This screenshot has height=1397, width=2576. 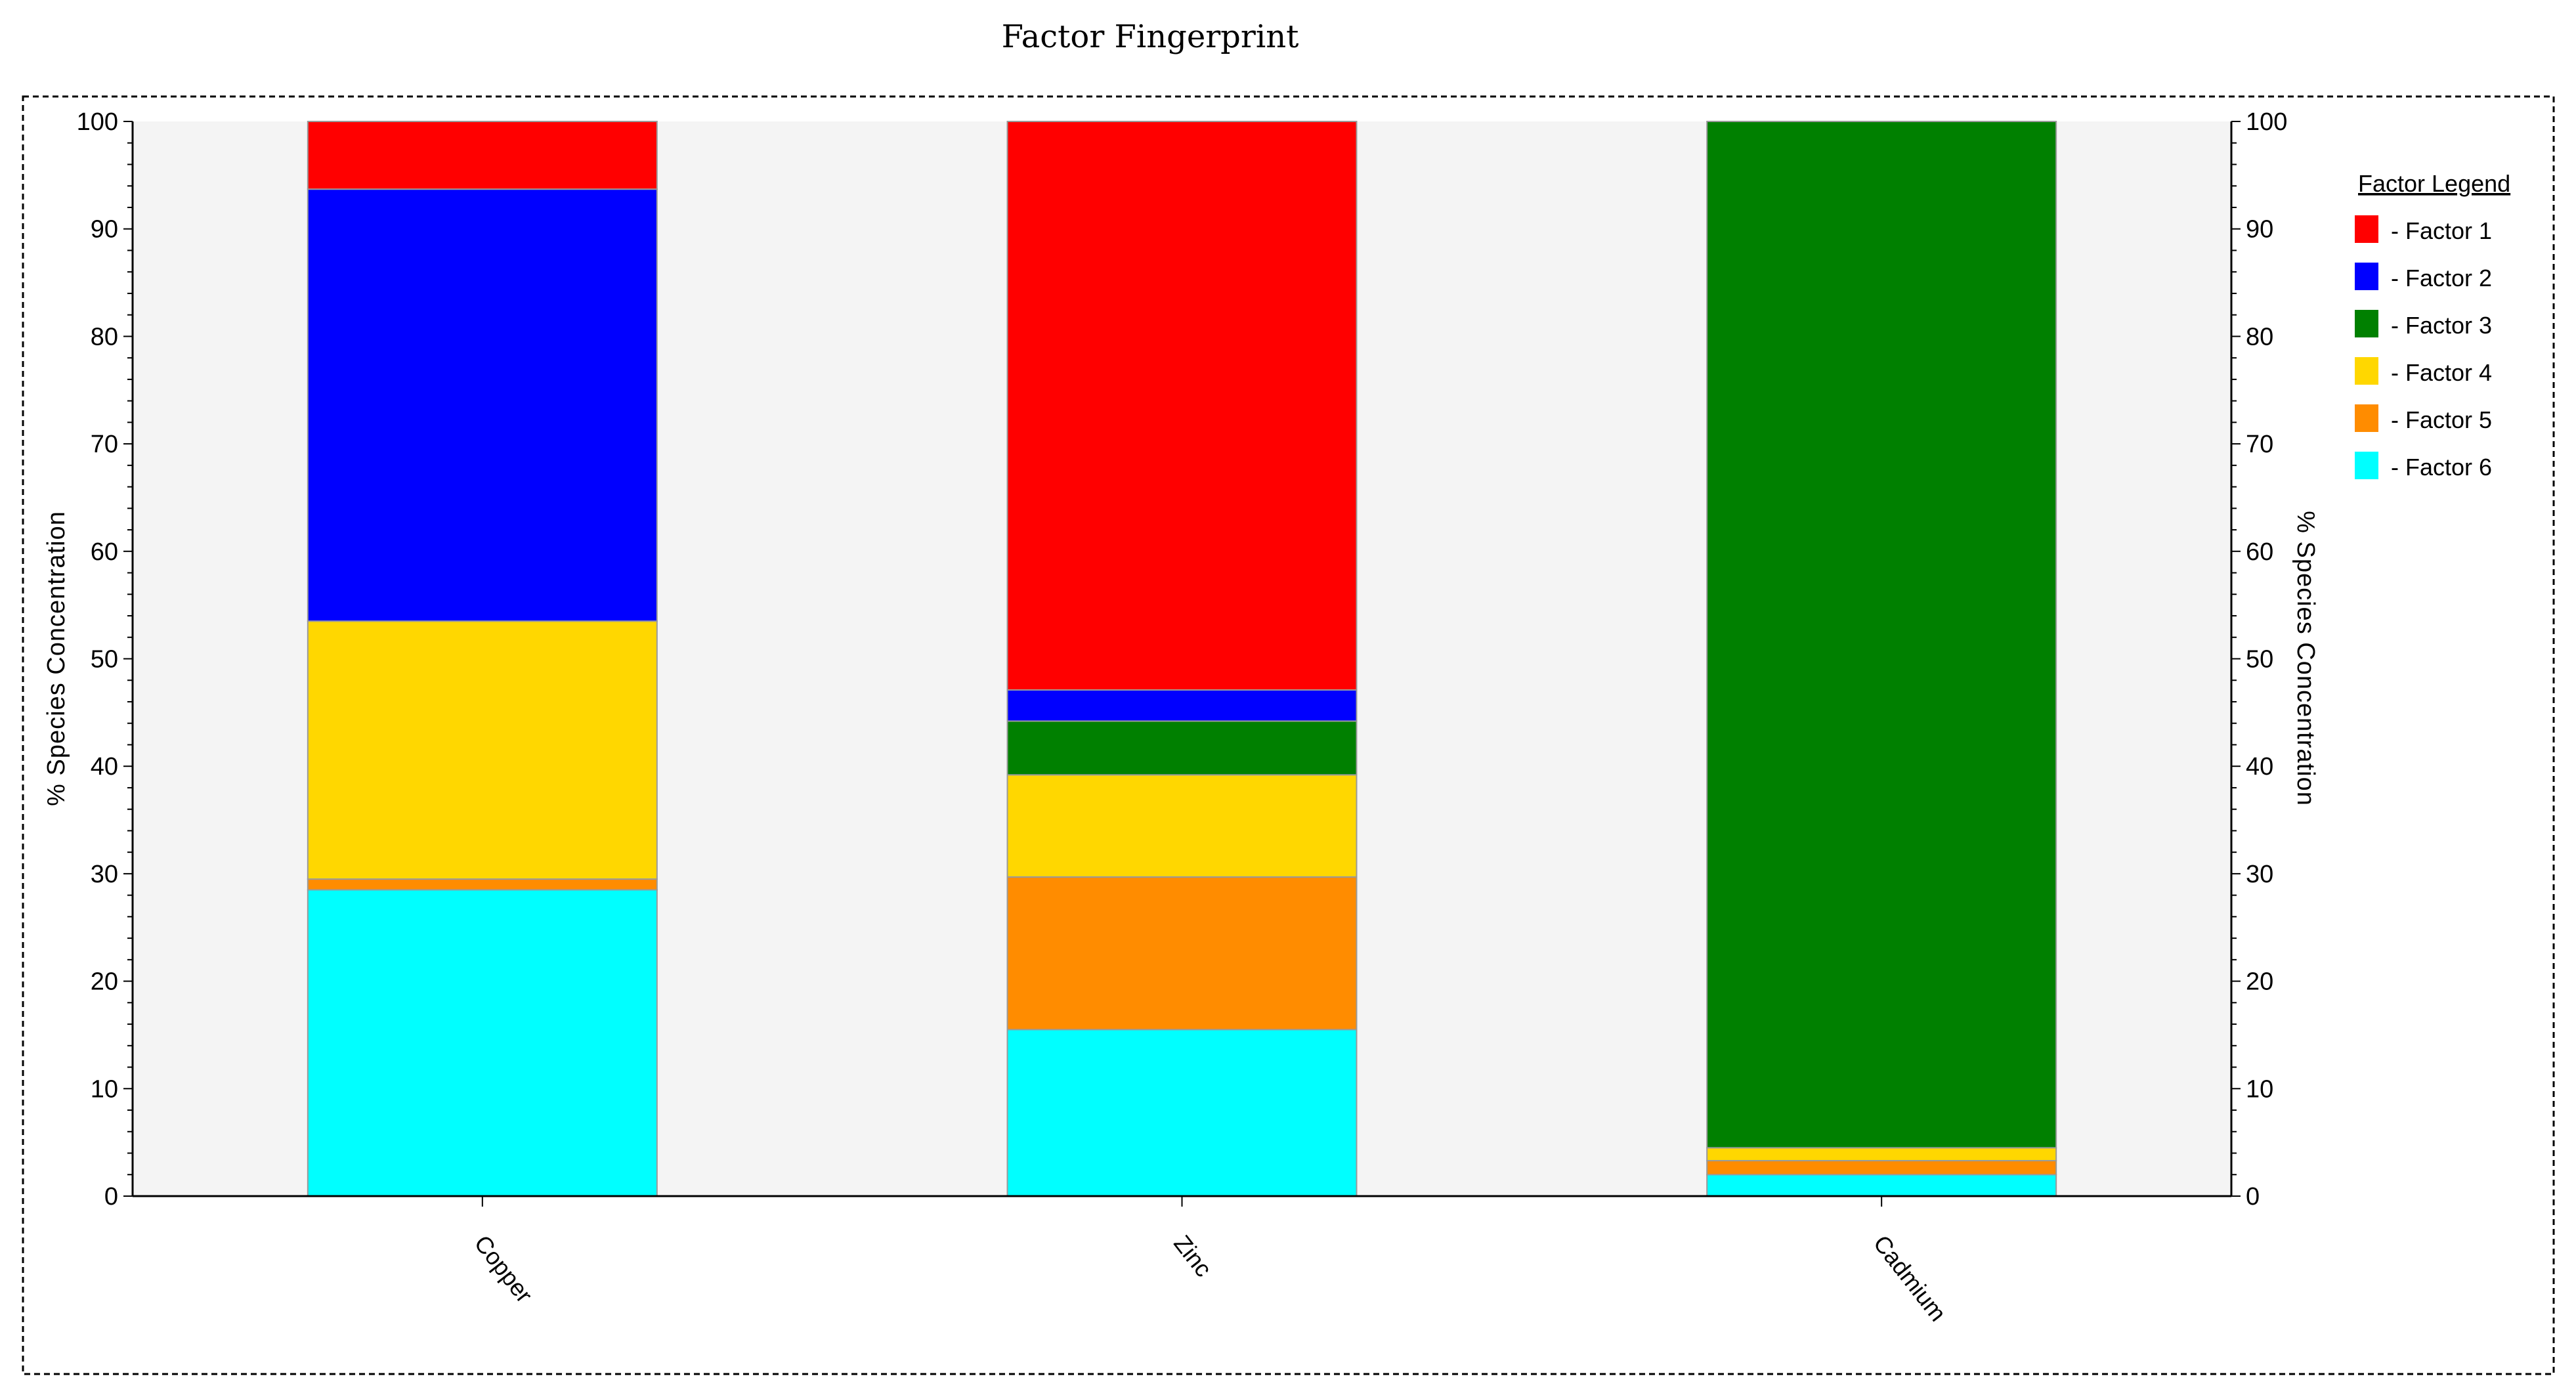 What do you see at coordinates (2441, 326) in the screenshot?
I see `legend-label-factor-3: - Factor 3` at bounding box center [2441, 326].